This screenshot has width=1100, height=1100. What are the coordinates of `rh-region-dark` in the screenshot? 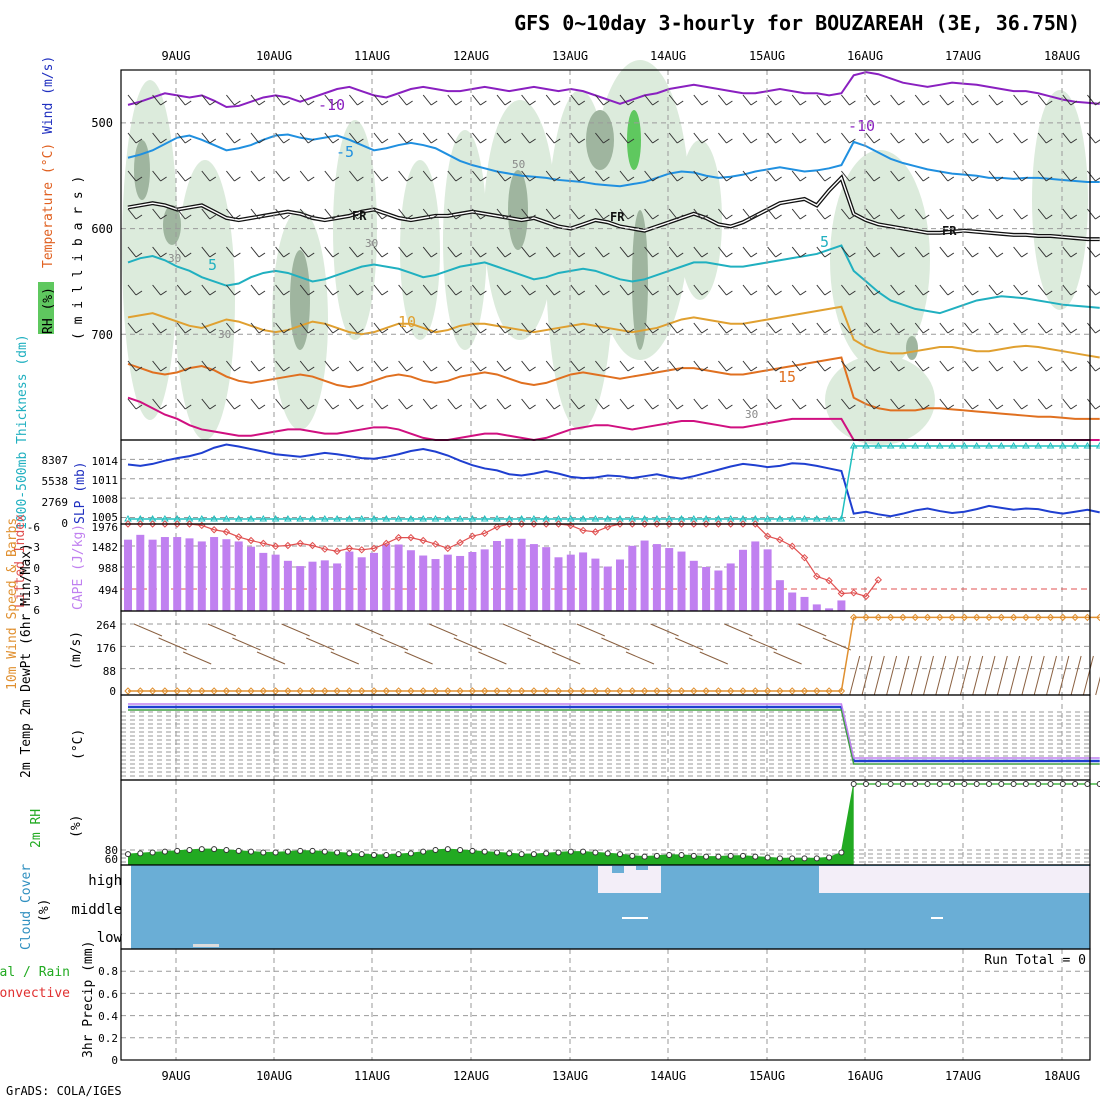 It's located at (142, 170).